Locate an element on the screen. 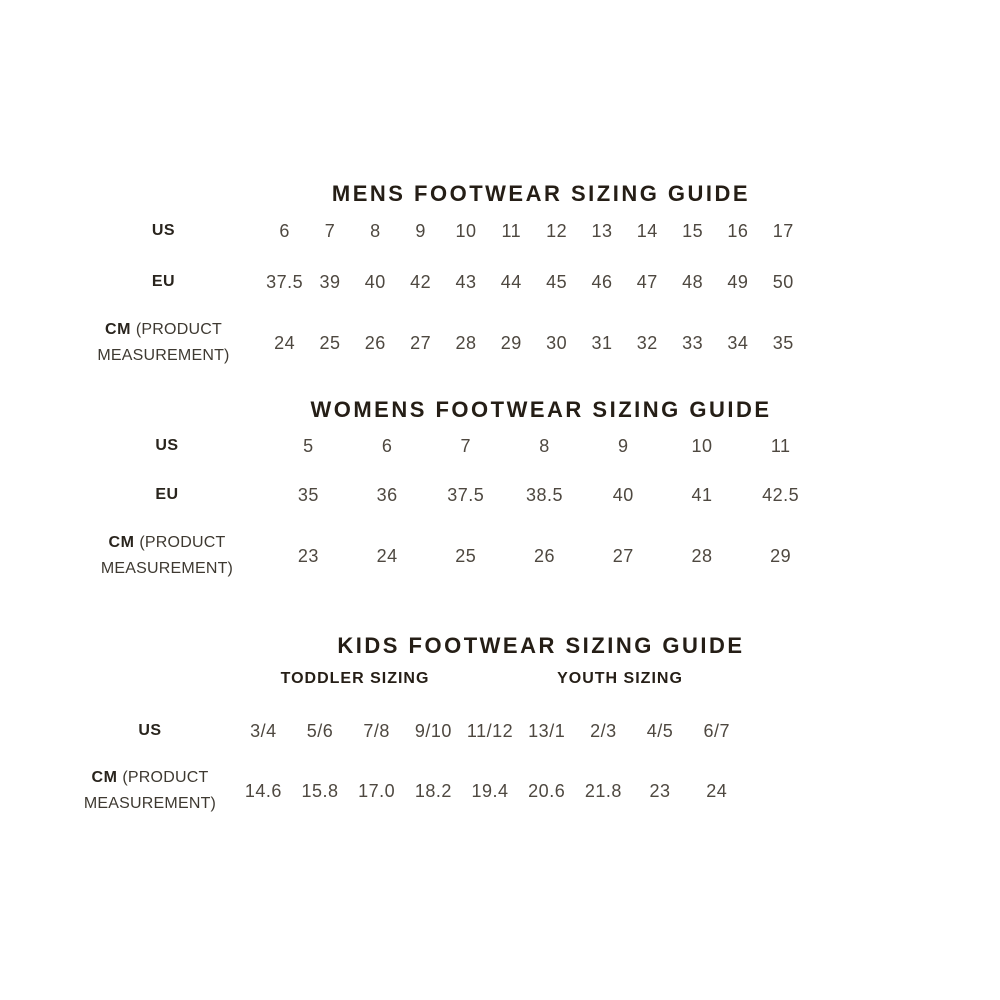  kids-cm-values: 14.6 15.8 17.0 18.2 19.4 20.6 21.8 23 24 is located at coordinates (527, 791).